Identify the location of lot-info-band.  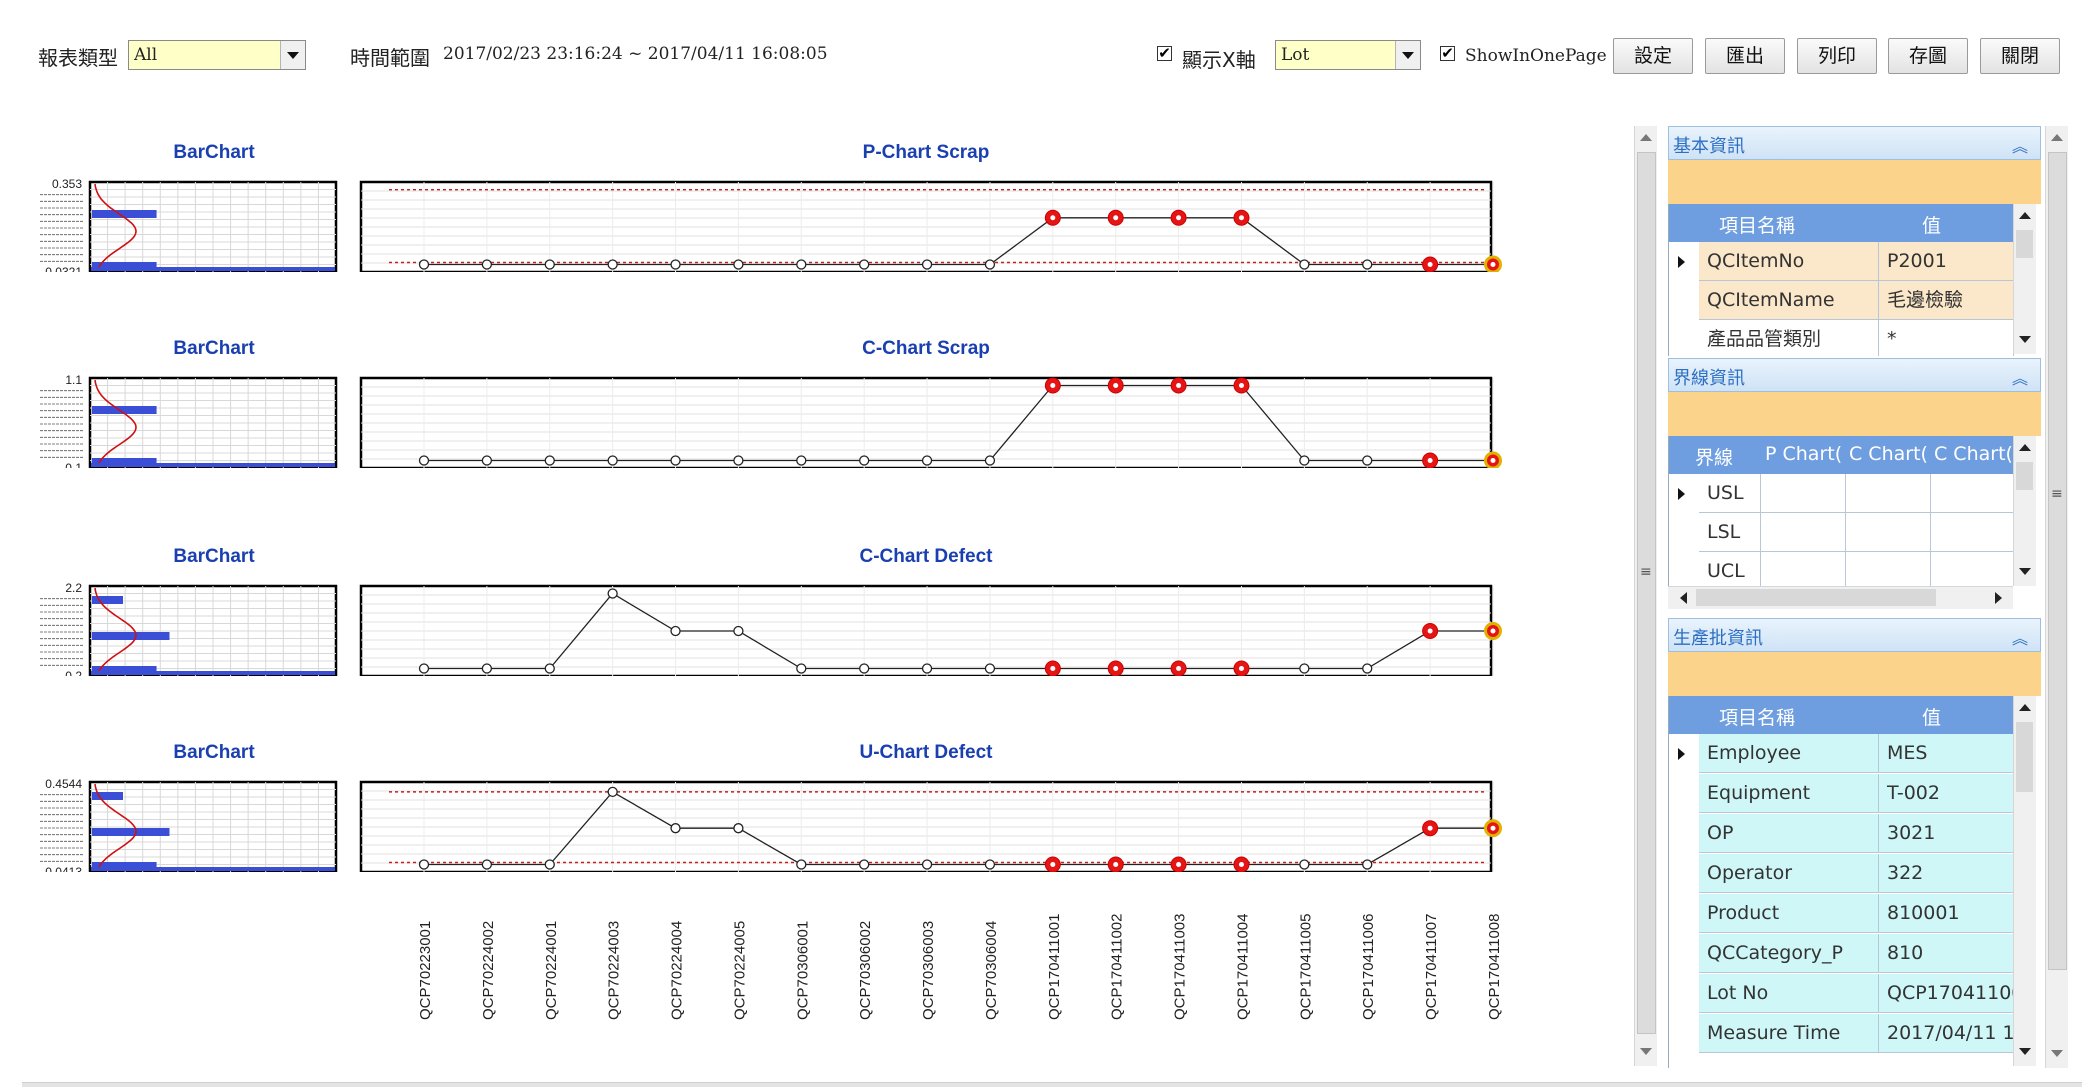
(1854, 674).